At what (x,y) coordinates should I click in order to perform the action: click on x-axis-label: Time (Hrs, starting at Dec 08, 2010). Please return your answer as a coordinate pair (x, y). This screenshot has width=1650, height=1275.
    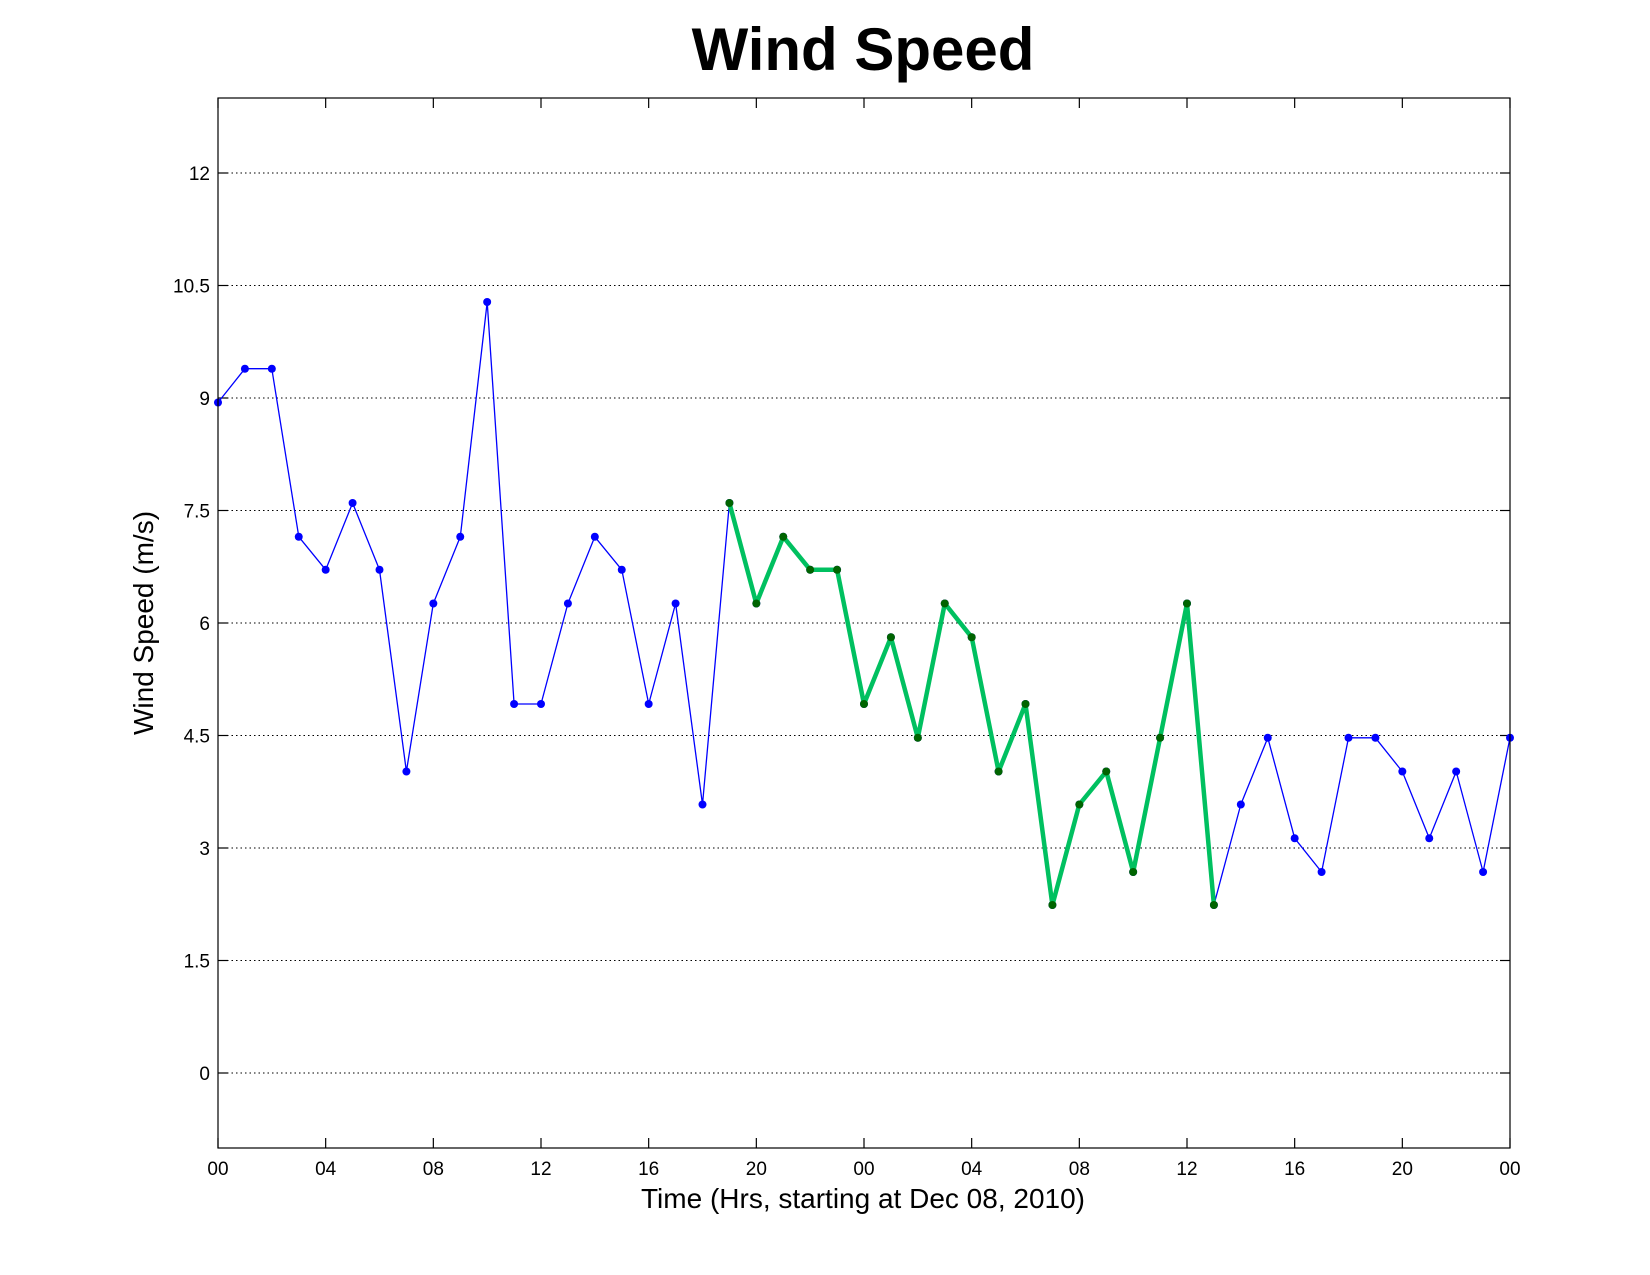
    Looking at the image, I should click on (863, 1198).